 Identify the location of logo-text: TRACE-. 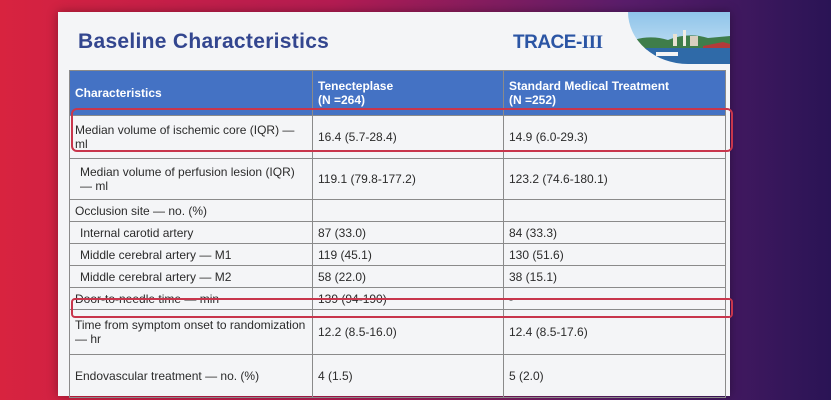
(547, 42).